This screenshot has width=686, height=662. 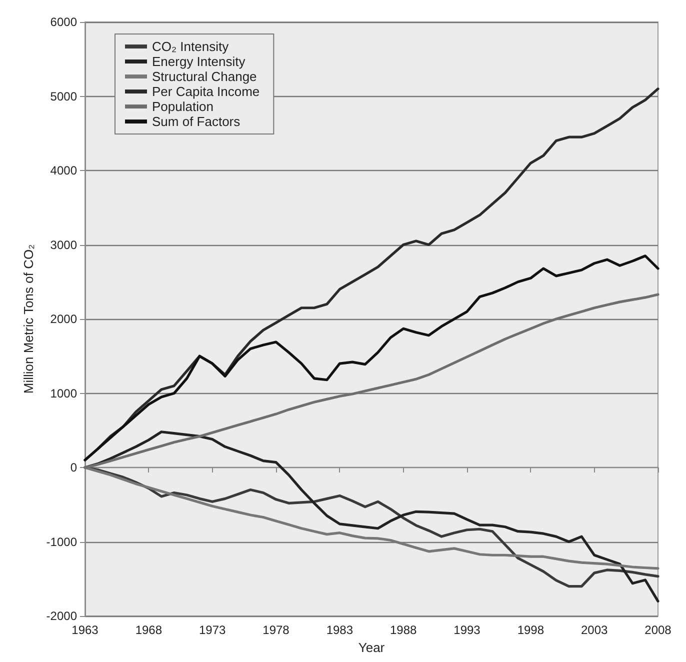 What do you see at coordinates (206, 91) in the screenshot?
I see `legend-label: Per Capita Income` at bounding box center [206, 91].